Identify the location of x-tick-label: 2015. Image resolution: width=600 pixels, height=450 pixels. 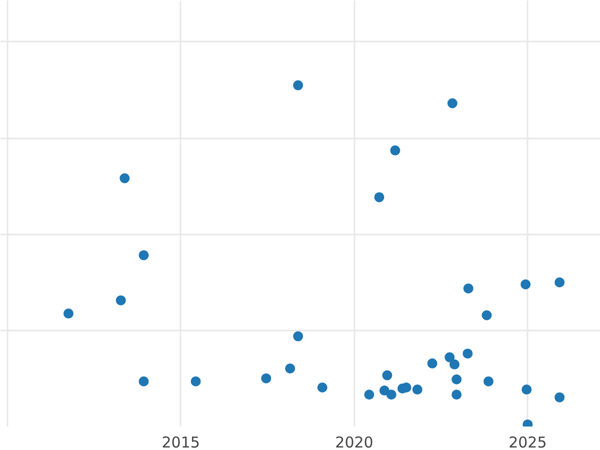
(181, 442).